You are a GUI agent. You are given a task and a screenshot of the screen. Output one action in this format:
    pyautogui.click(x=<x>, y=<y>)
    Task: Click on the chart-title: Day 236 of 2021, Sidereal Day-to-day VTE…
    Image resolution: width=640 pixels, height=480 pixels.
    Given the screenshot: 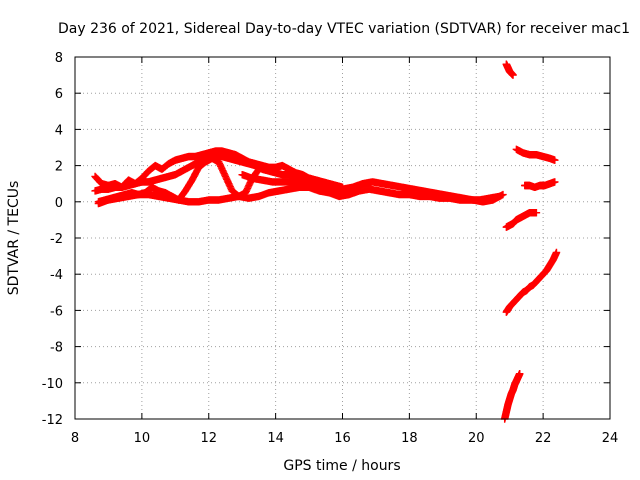 What is the action you would take?
    pyautogui.click(x=344, y=29)
    